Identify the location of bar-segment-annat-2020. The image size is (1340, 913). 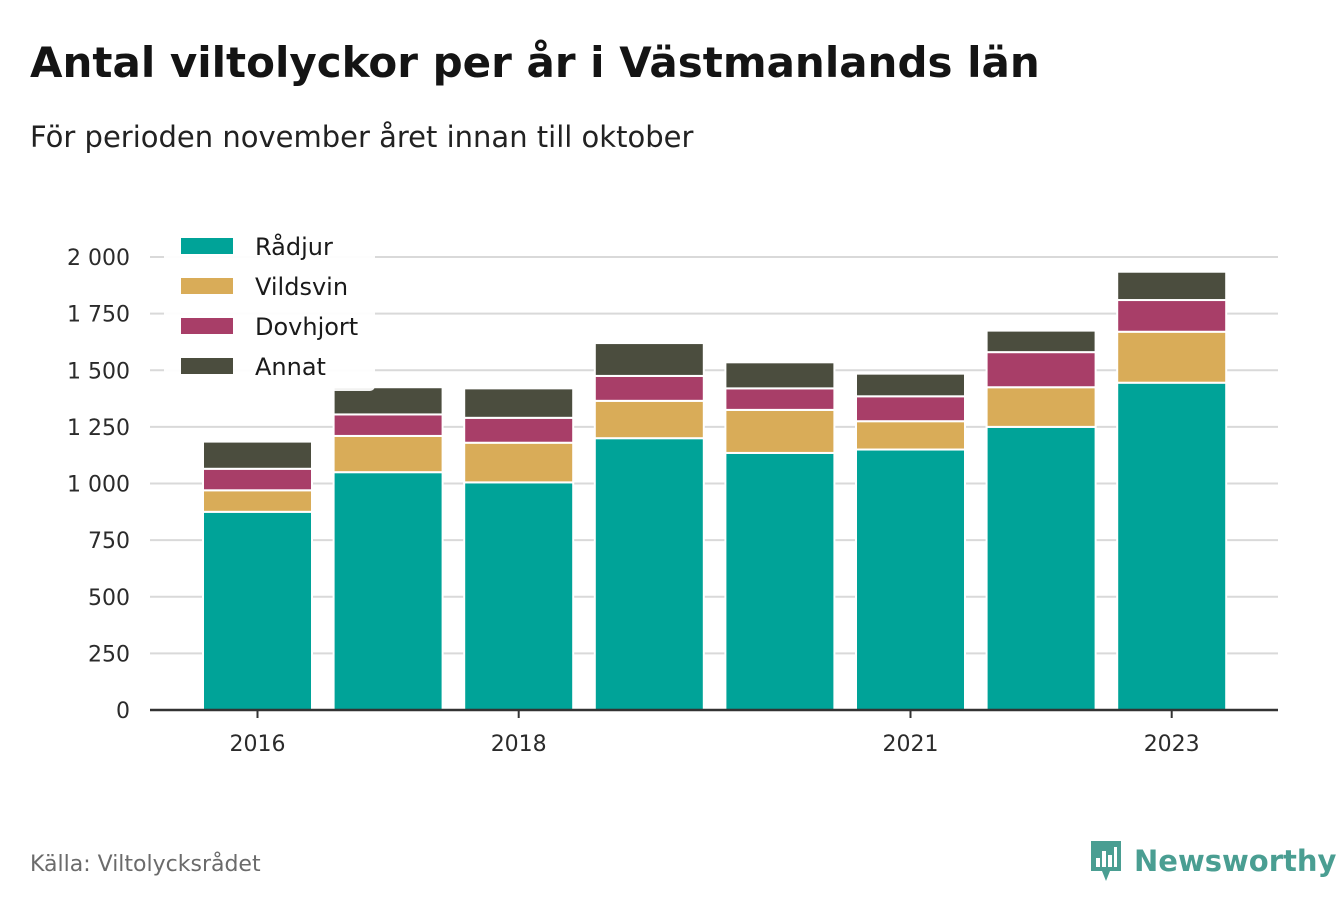
(780, 375).